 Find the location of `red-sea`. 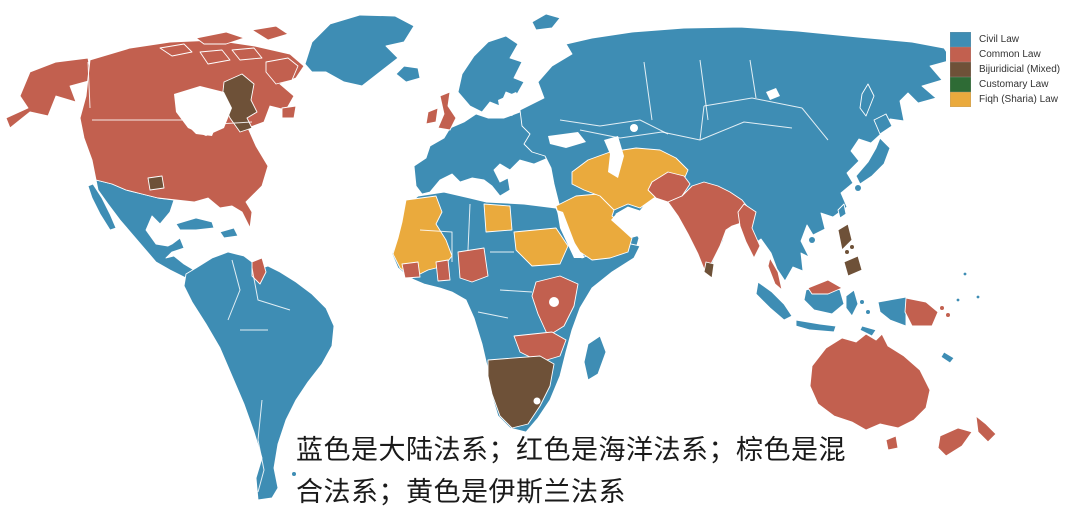

red-sea is located at coordinates (570, 234).